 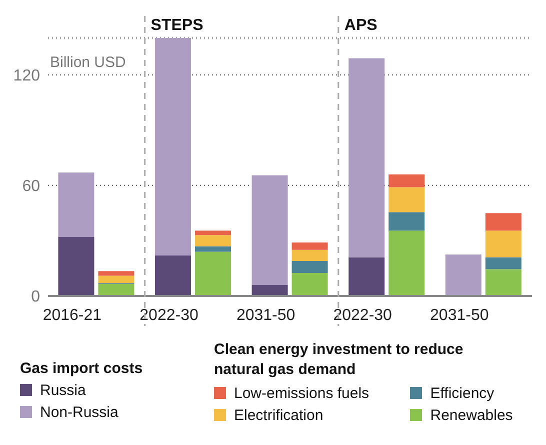 I want to click on x-tick-label: 2016-21, so click(x=72, y=315).